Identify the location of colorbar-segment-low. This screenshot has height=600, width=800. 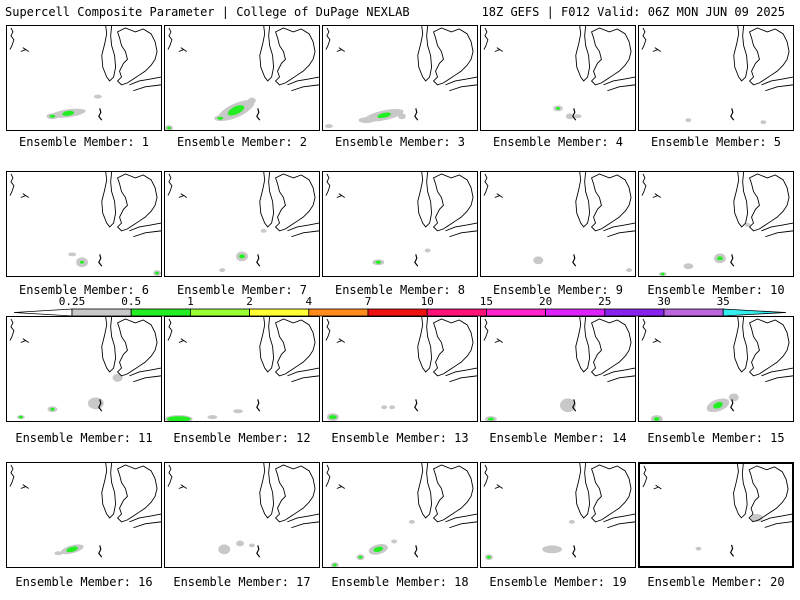
(43, 312).